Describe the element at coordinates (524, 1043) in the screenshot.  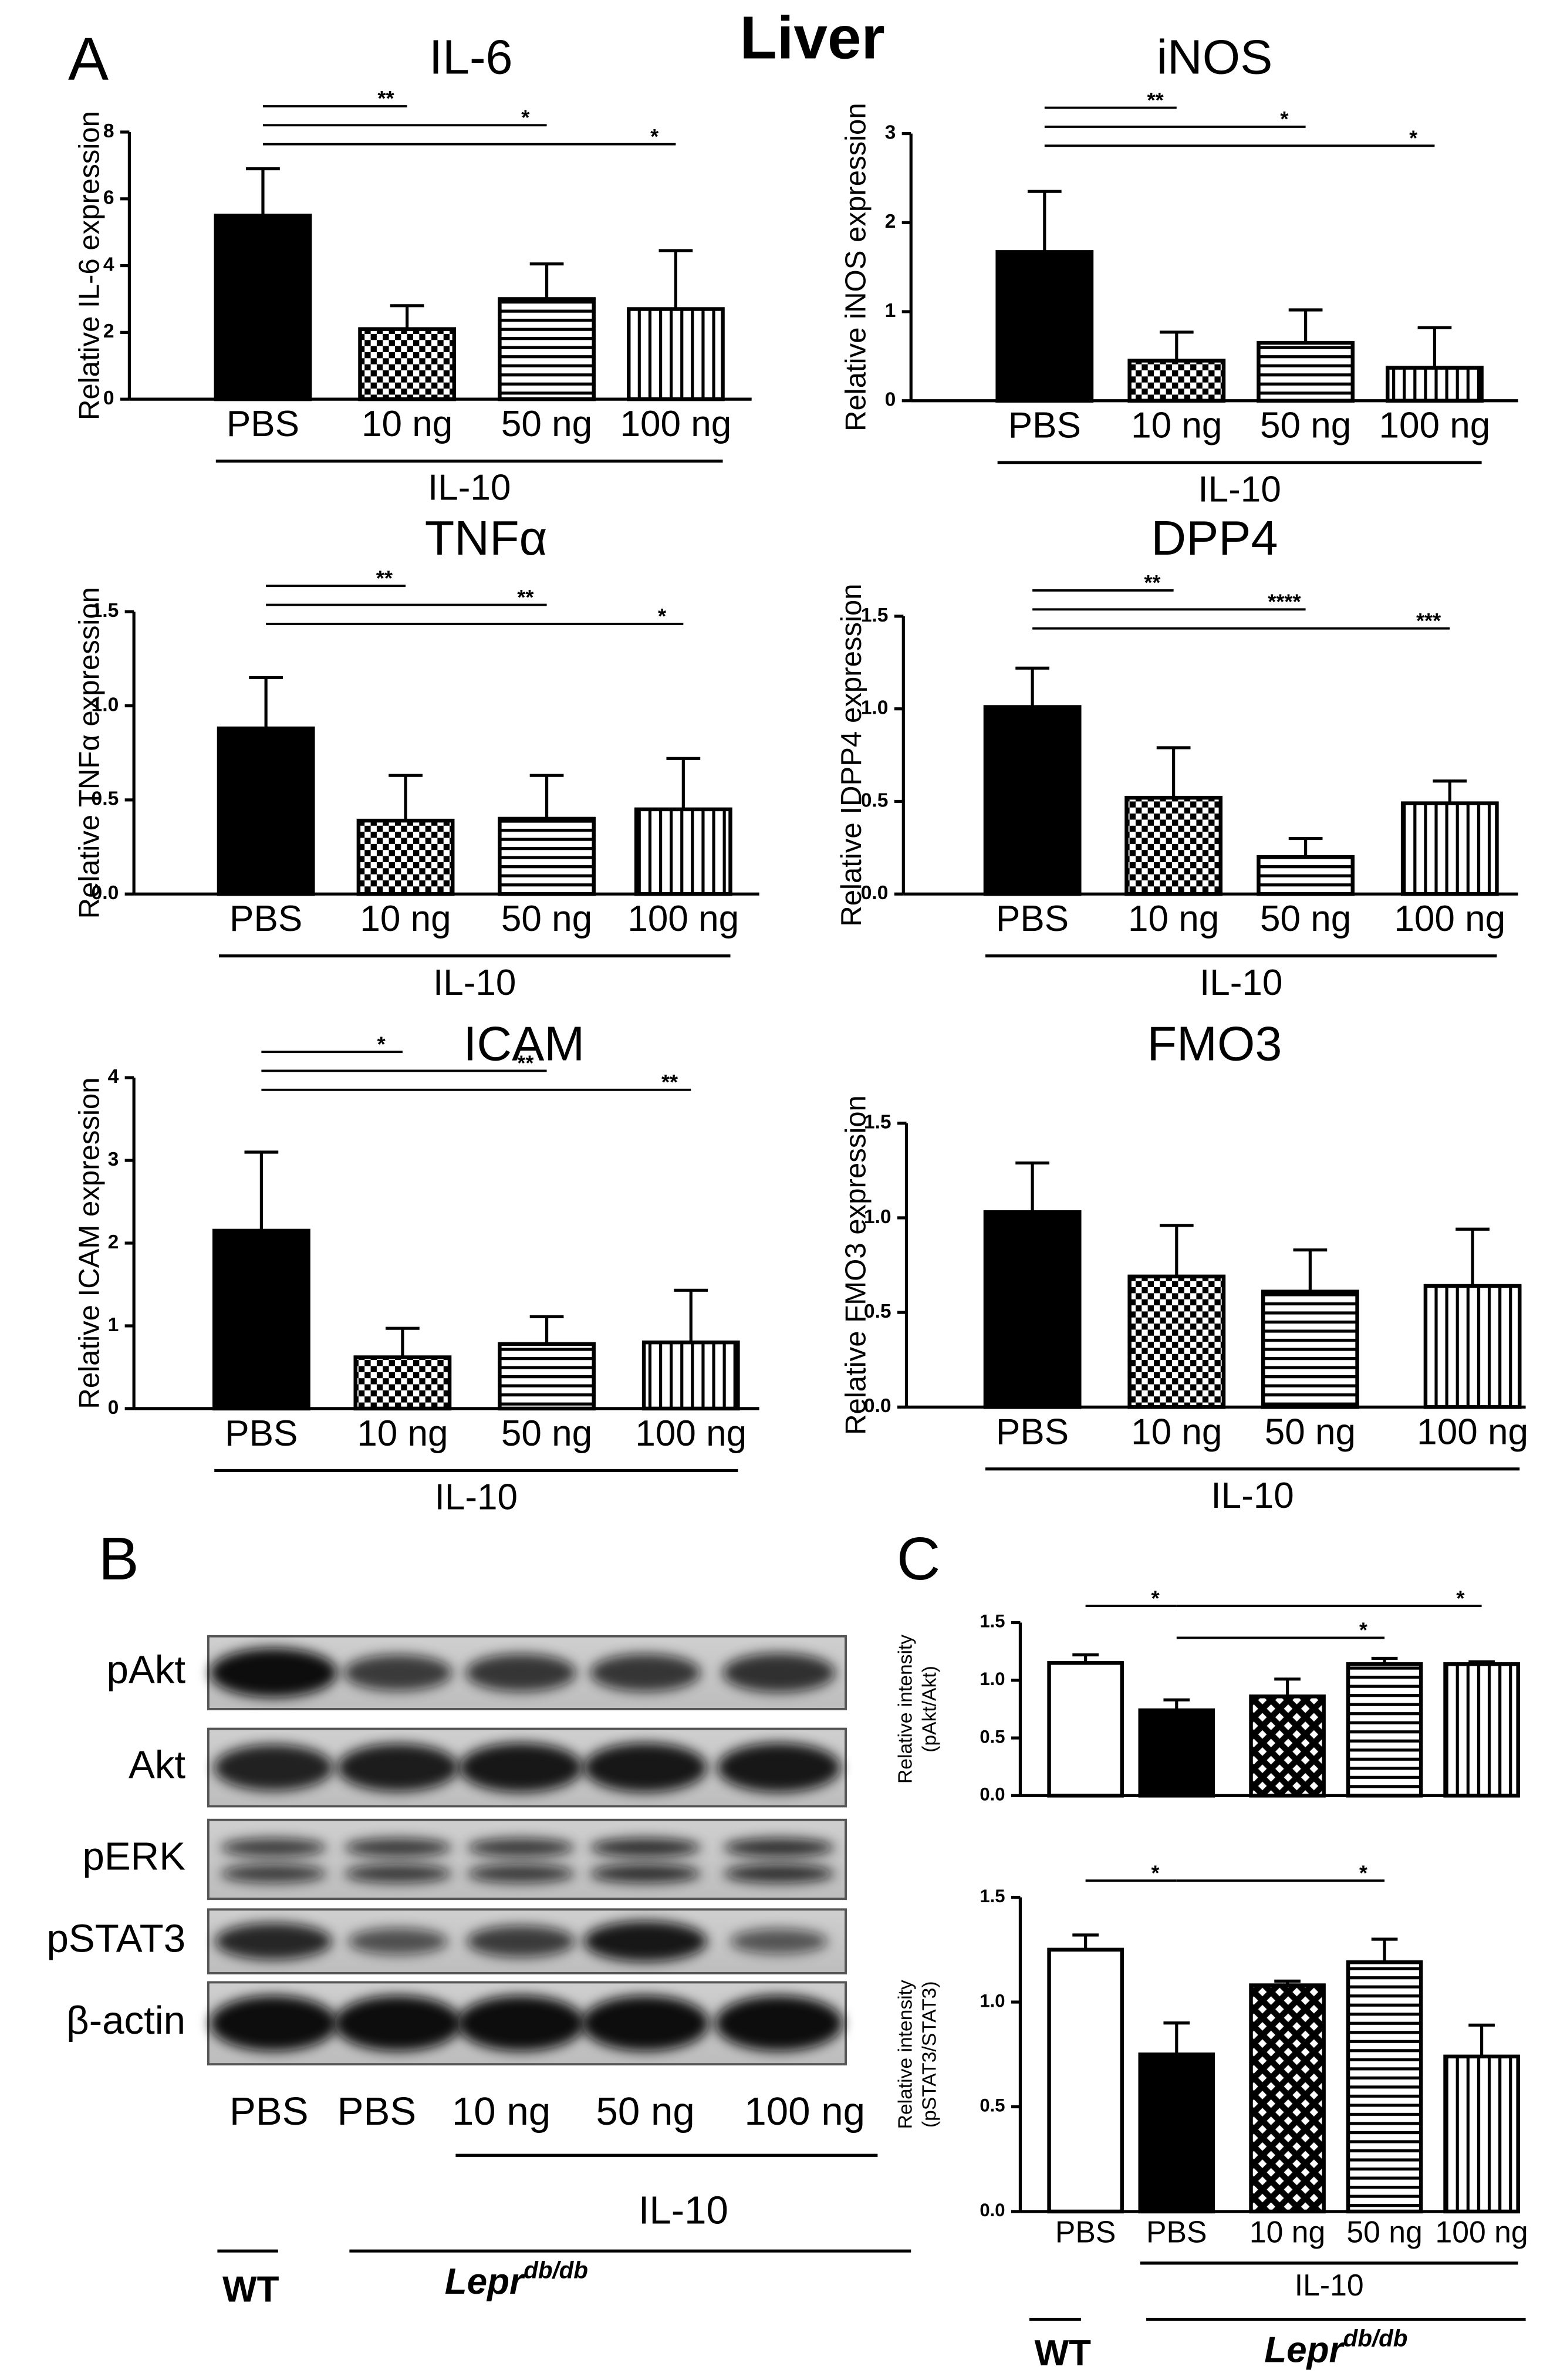
I see `chart-title: ICAM` at that location.